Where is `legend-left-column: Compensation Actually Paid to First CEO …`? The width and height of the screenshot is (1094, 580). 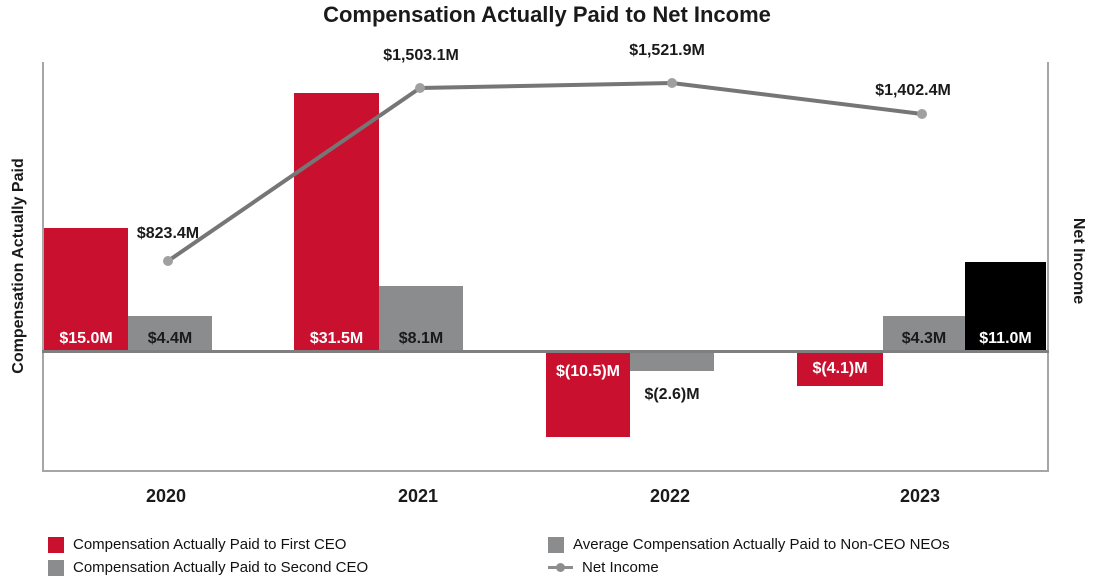
legend-left-column: Compensation Actually Paid to First CEO … is located at coordinates (208, 556).